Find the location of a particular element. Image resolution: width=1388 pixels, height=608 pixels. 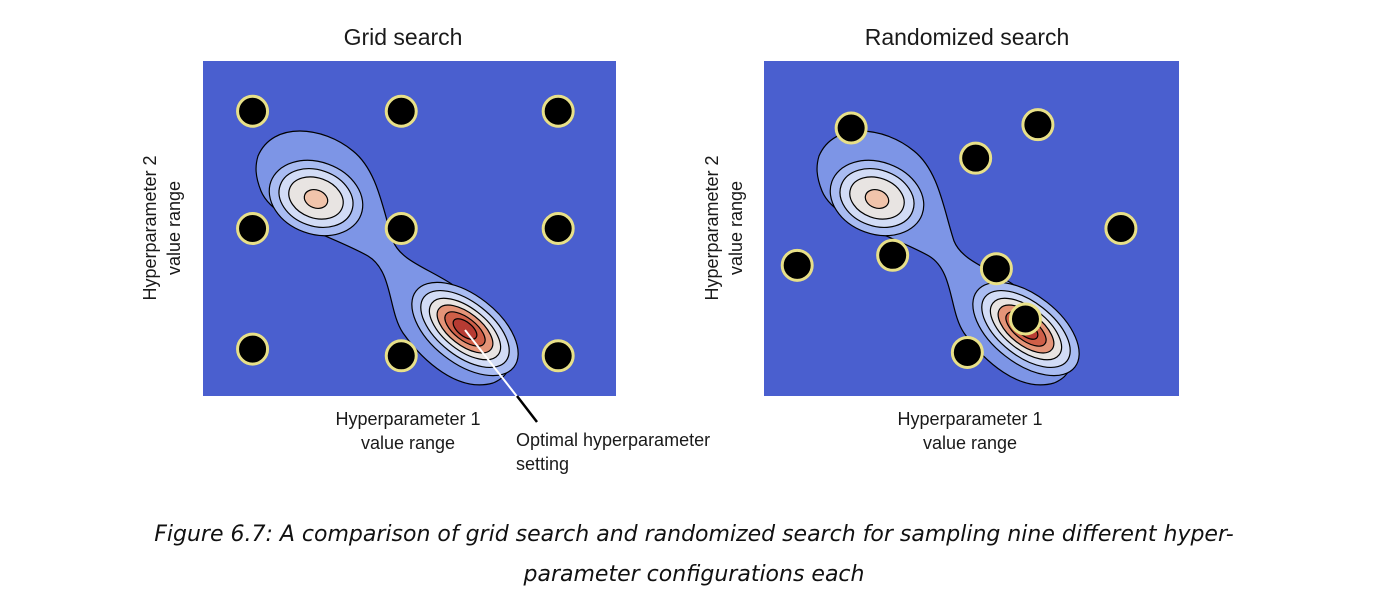

optimal-setting-label: Optimal hyperparameter setting is located at coordinates (613, 452).